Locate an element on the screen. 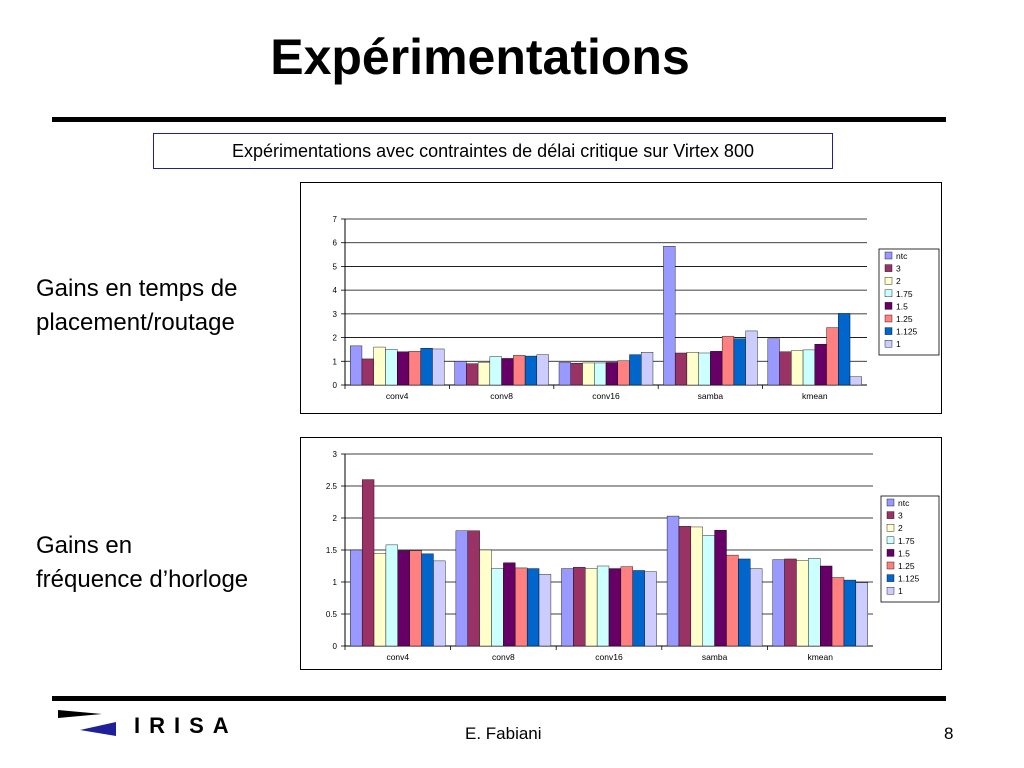 Image resolution: width=1024 pixels, height=768 pixels. y-tick-label: 0 is located at coordinates (335, 646).